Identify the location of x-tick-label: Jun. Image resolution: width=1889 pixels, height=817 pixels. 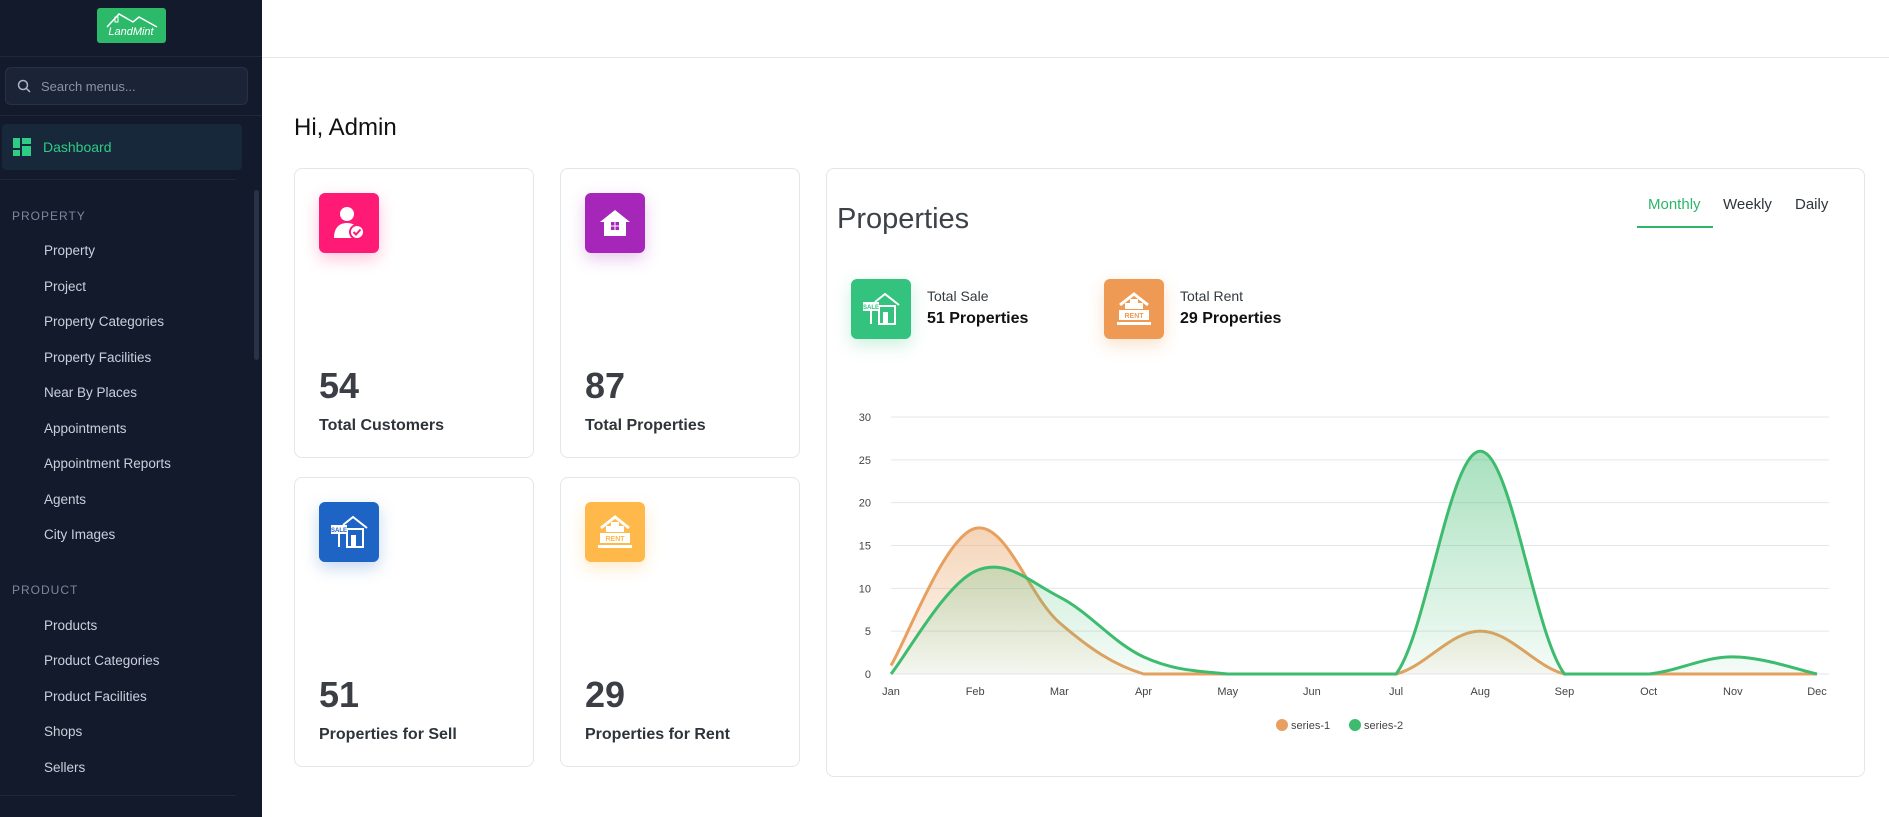
(1312, 692).